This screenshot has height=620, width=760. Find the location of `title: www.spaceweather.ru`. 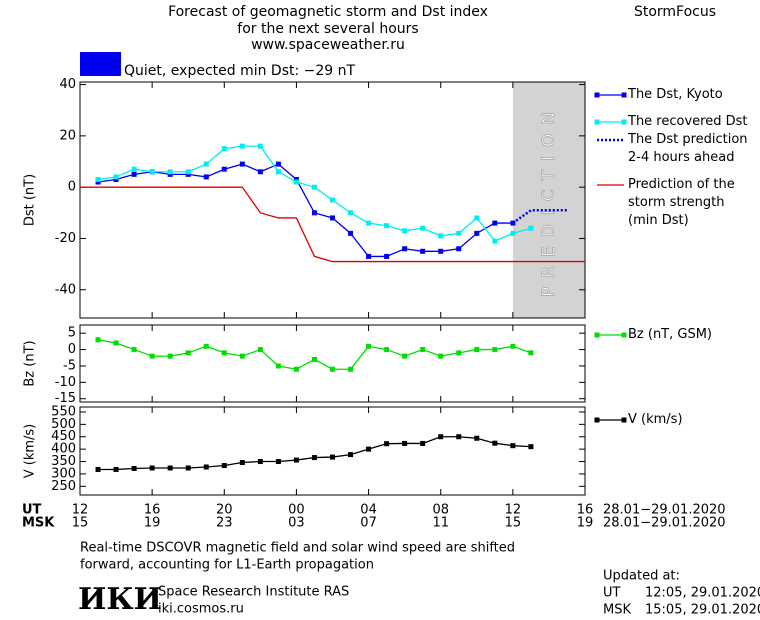

title: www.spaceweather.ru is located at coordinates (328, 45).